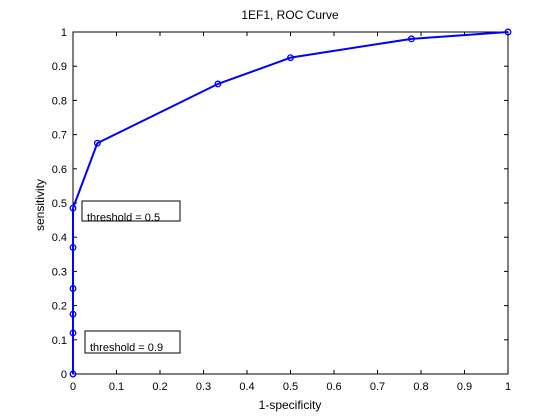 This screenshot has height=420, width=560. What do you see at coordinates (290, 15) in the screenshot?
I see `chart-title: 1EF1, ROC Curve` at bounding box center [290, 15].